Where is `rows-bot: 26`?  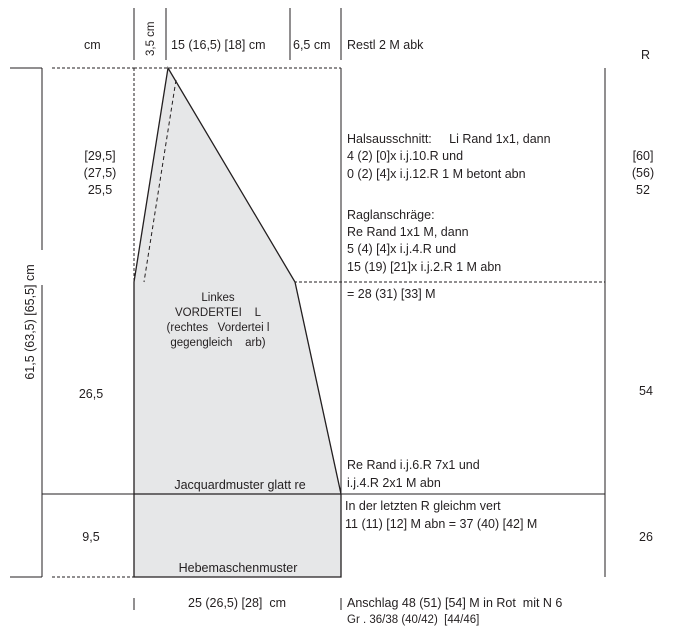
rows-bot: 26 is located at coordinates (646, 537).